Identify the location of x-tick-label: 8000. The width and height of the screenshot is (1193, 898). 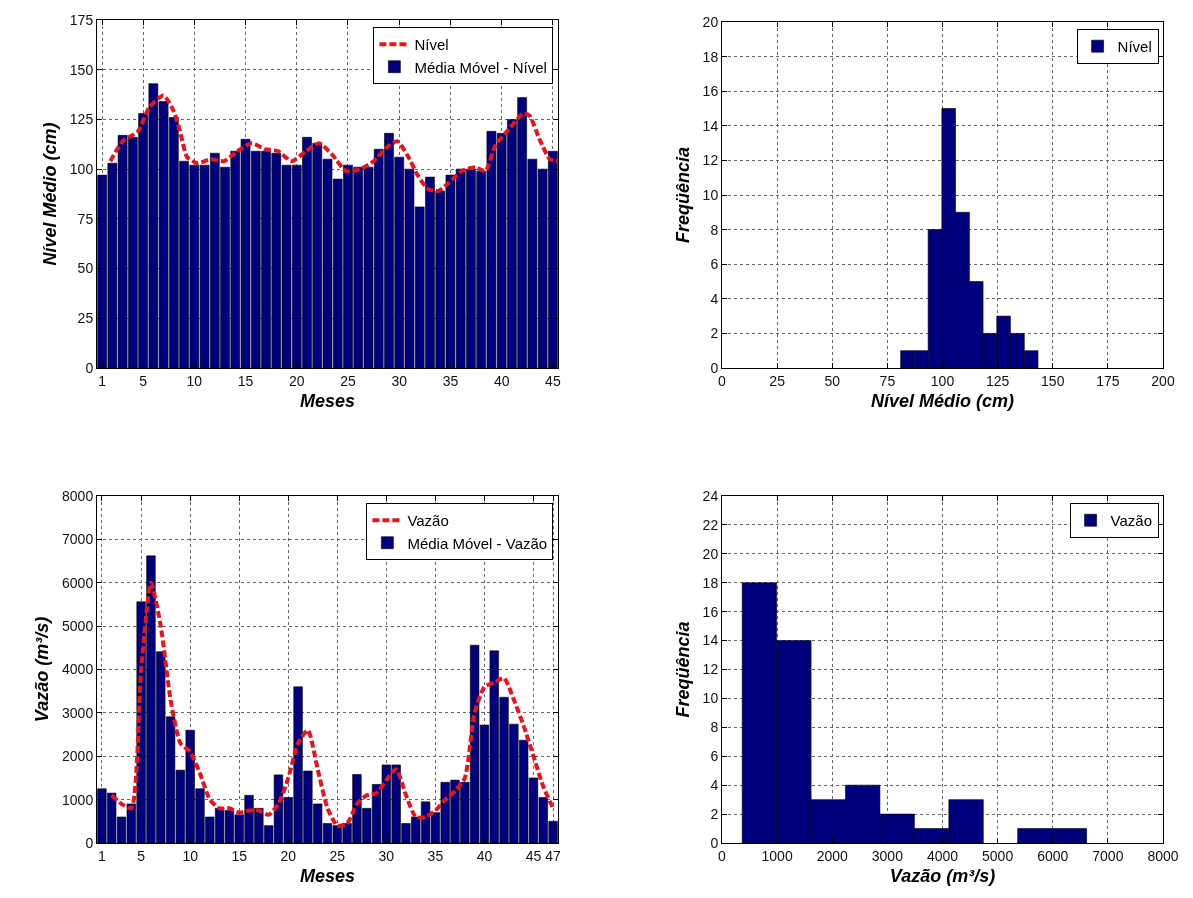
(1163, 855).